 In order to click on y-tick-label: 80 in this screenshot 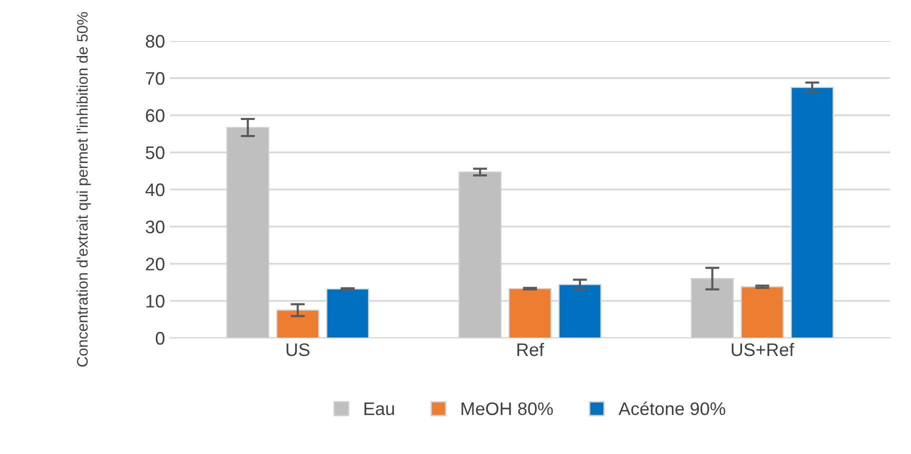, I will do `click(155, 41)`.